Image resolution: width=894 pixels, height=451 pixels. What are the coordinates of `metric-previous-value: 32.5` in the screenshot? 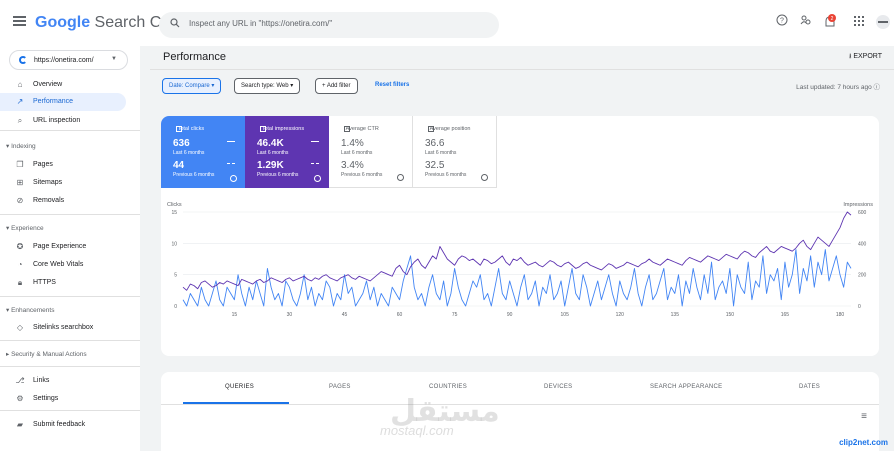 It's located at (435, 165).